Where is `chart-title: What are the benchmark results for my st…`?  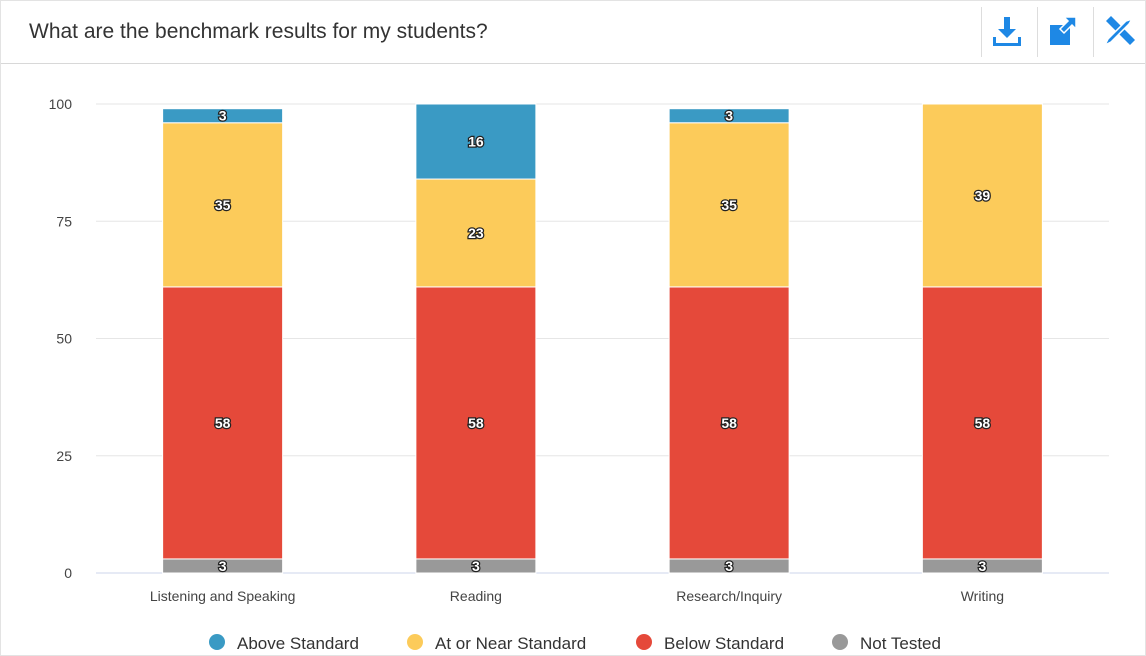
chart-title: What are the benchmark results for my st… is located at coordinates (258, 31).